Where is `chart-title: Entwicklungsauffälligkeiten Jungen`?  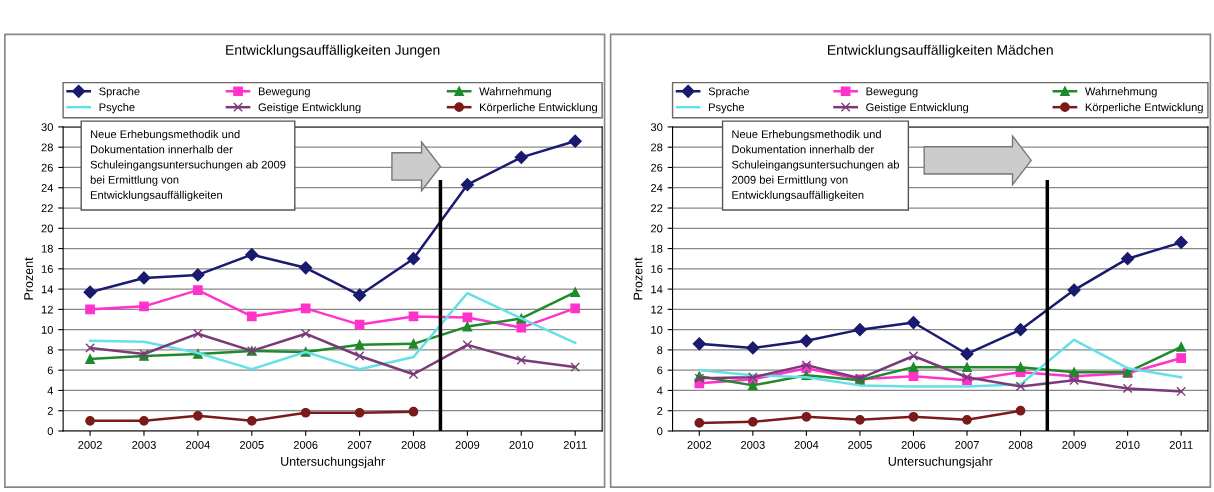 chart-title: Entwicklungsauffälligkeiten Jungen is located at coordinates (333, 51).